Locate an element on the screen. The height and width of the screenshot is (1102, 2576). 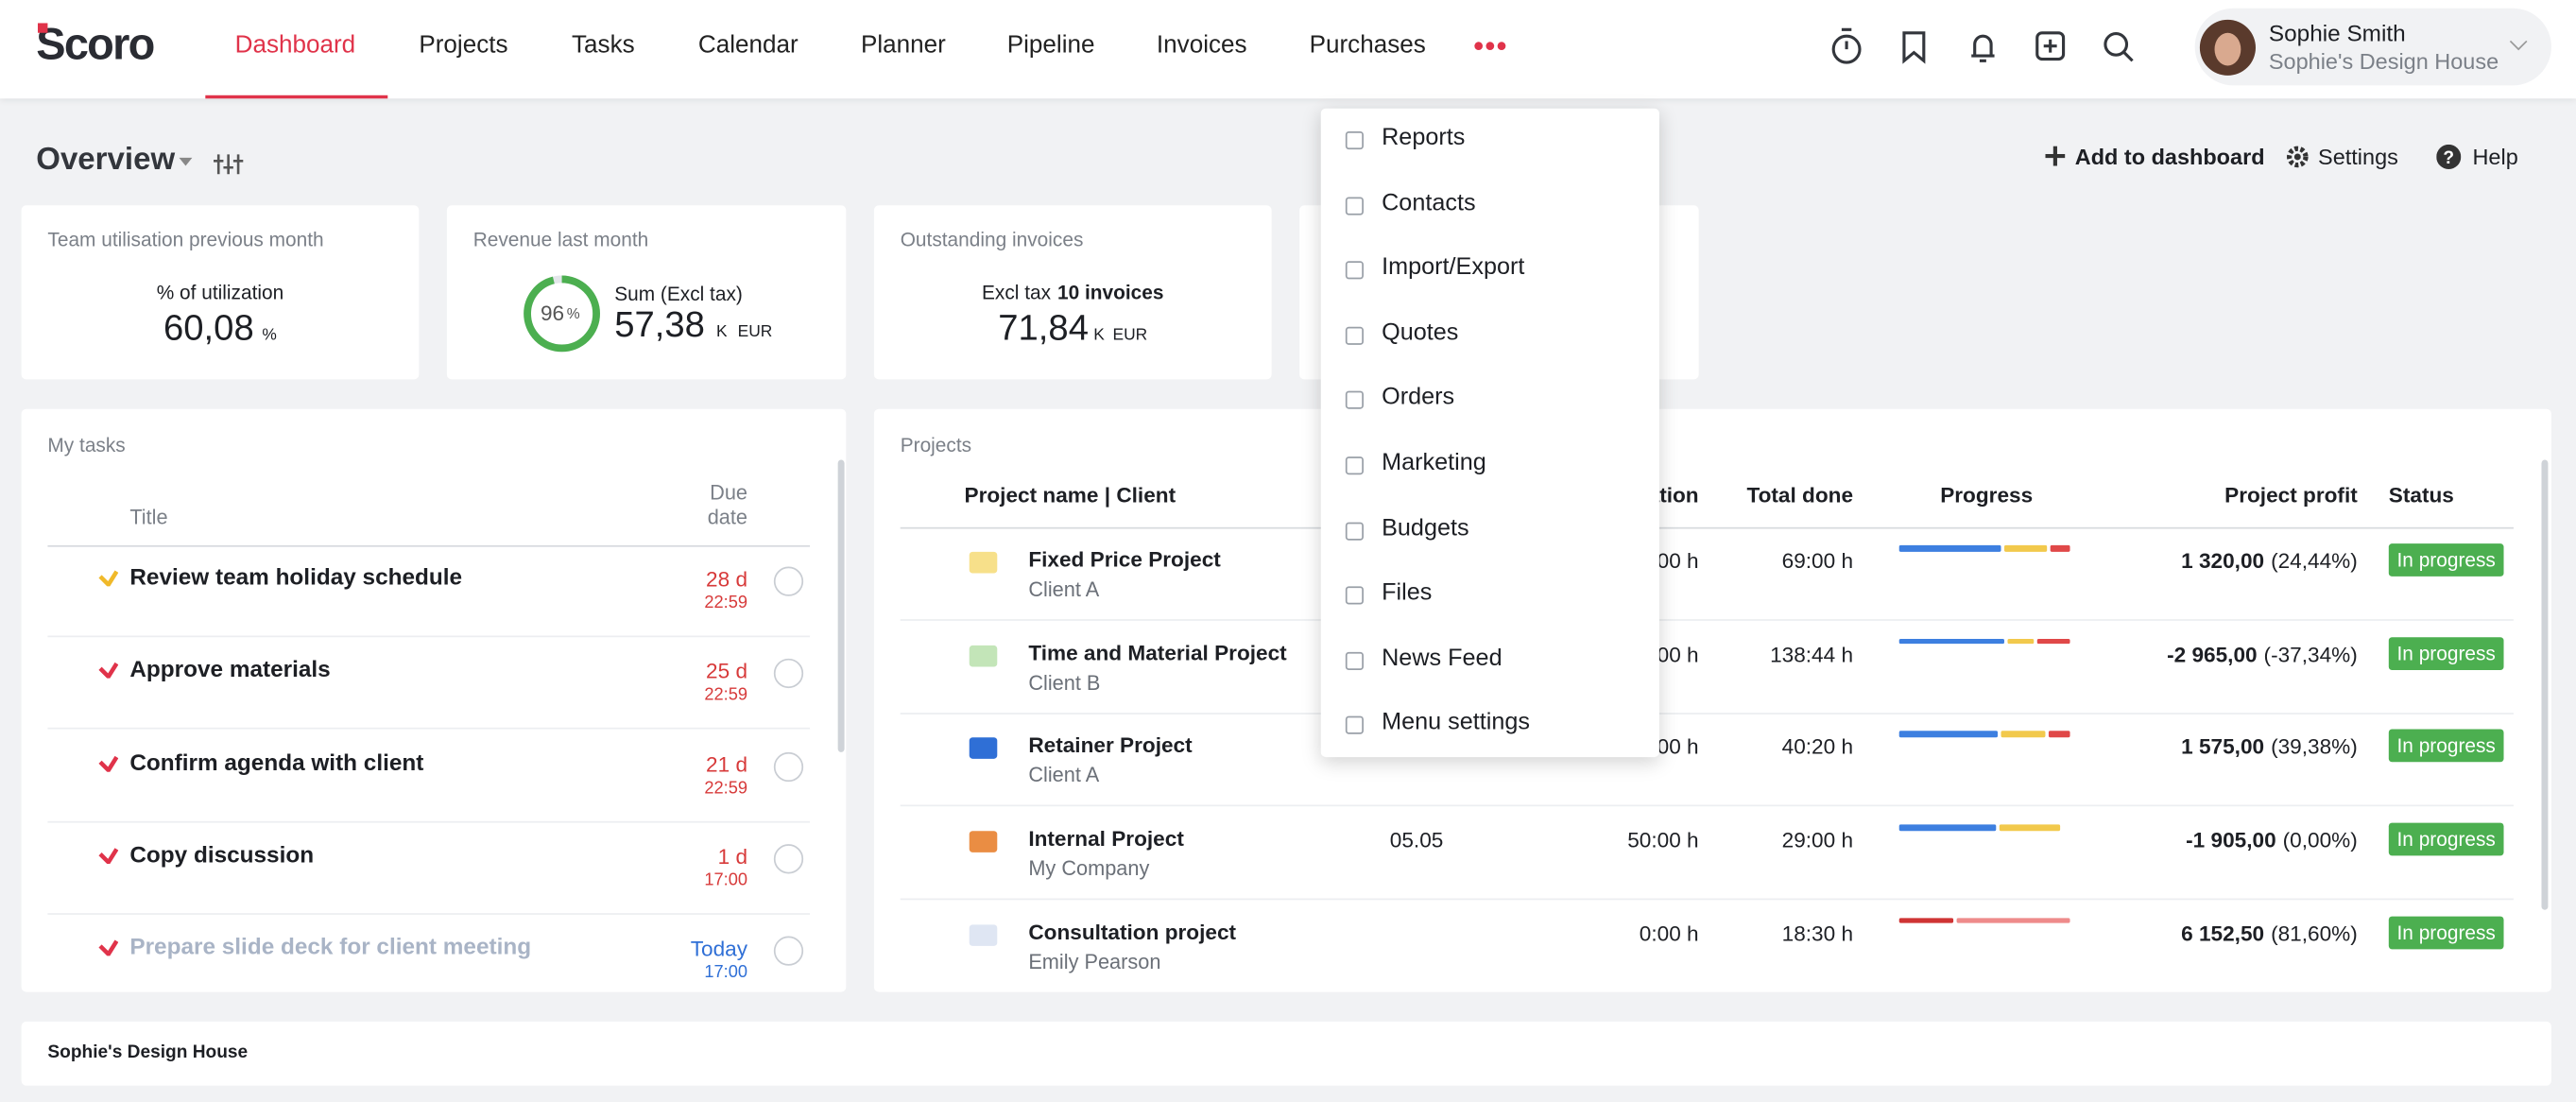
menu-item: Budgets is located at coordinates (1425, 528).